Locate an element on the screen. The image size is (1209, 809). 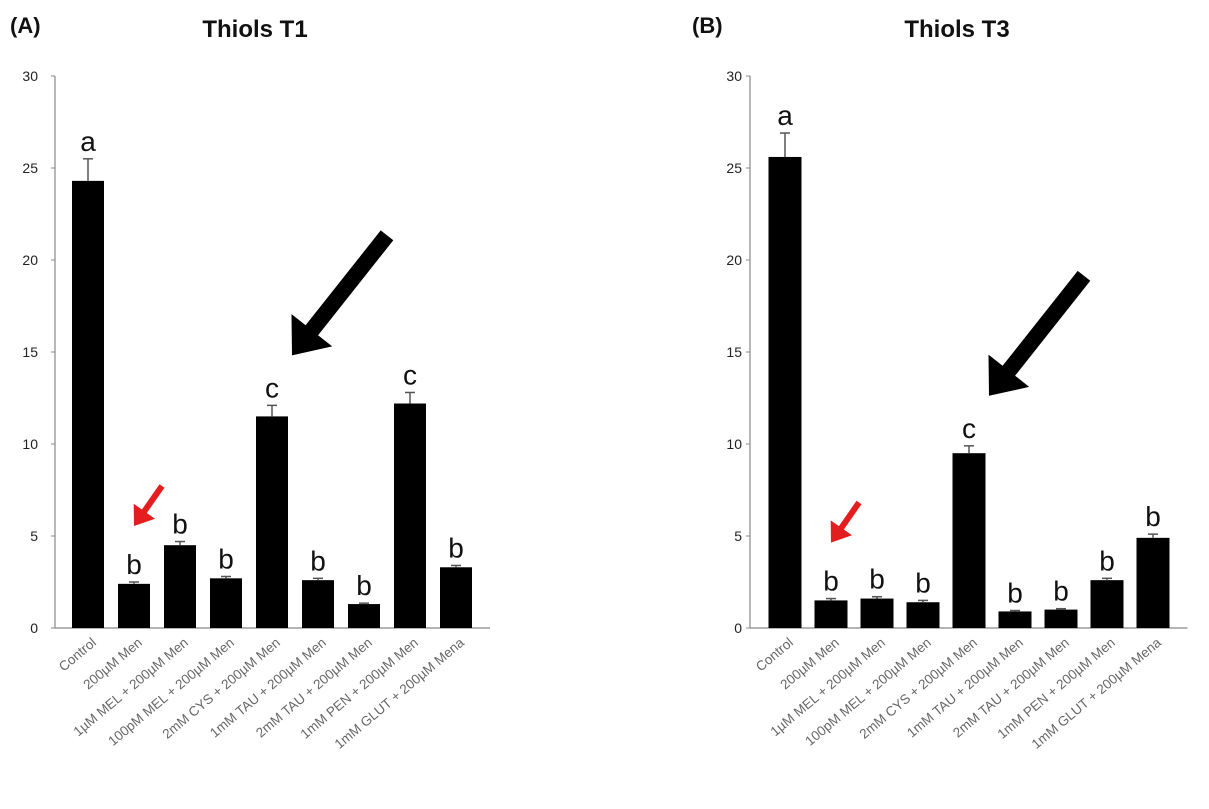
panel-a-ytick-label: 30 is located at coordinates (30, 76).